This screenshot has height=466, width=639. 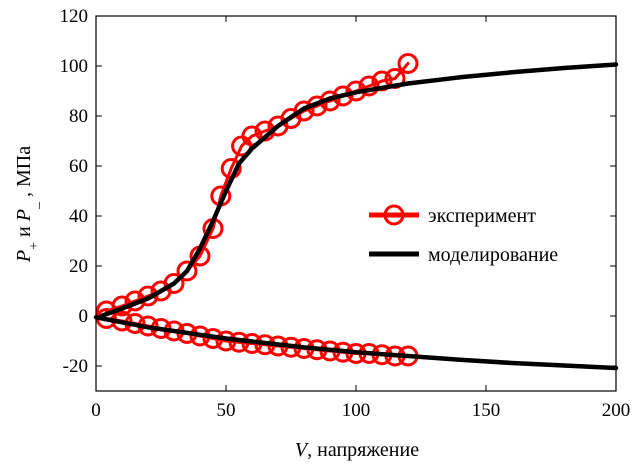 I want to click on legend-label-experiment: эксперимент, so click(x=482, y=216).